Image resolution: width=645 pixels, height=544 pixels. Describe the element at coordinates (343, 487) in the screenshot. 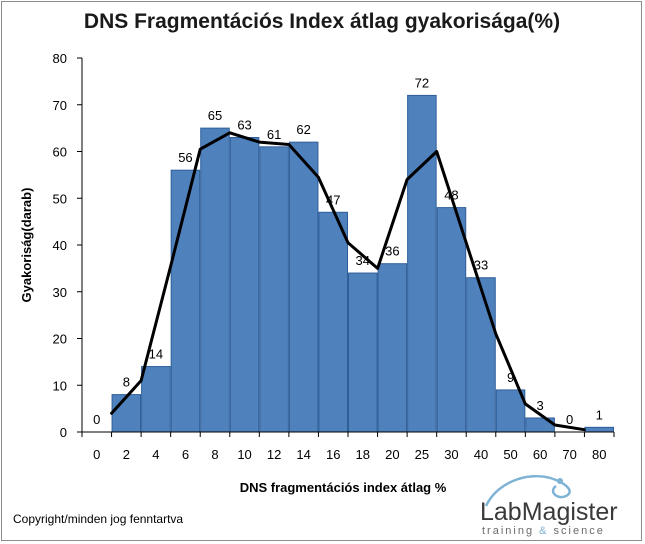

I see `x-axis-label: DNS fragmentációs index átlag %` at that location.